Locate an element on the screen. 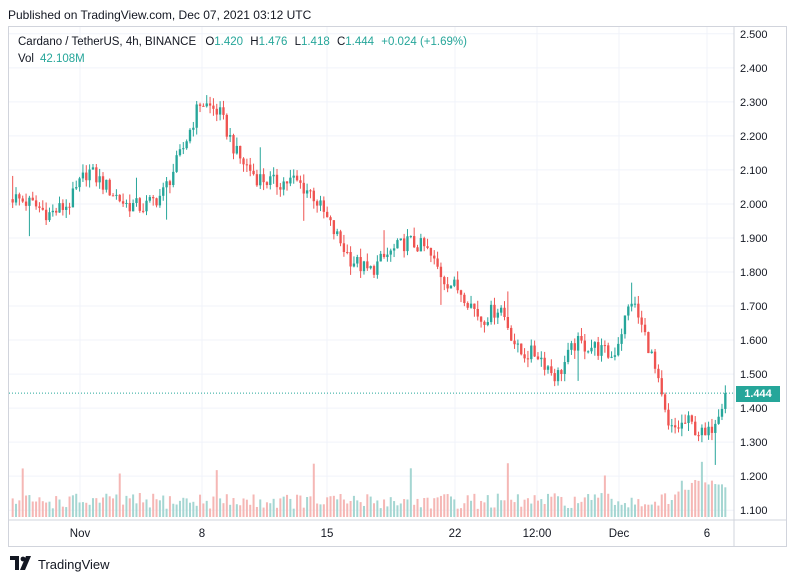 Image resolution: width=793 pixels, height=582 pixels. y-tick-label: 2.100 is located at coordinates (754, 171).